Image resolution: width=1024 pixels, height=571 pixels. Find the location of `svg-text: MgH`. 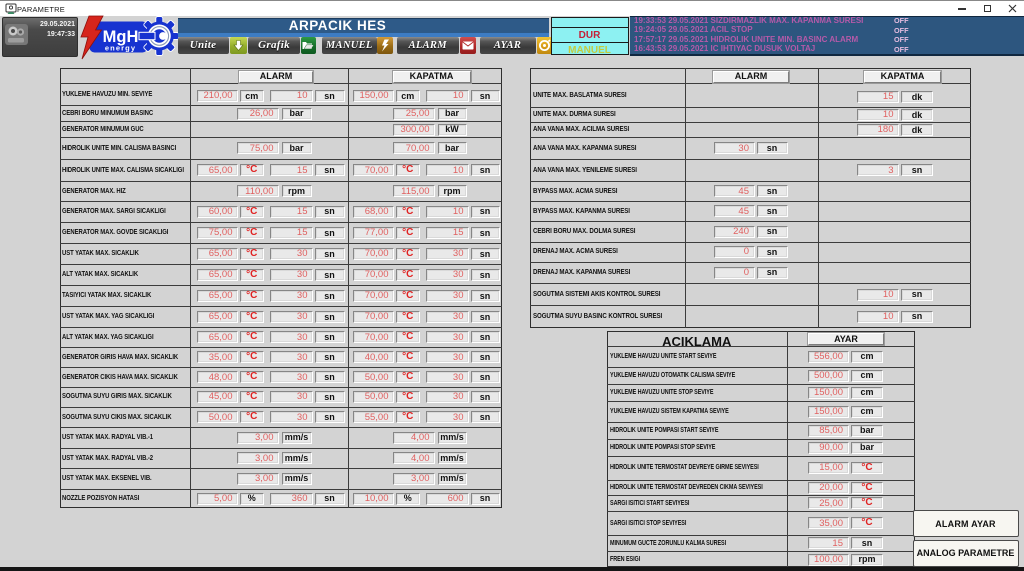

svg-text: MgH is located at coordinates (121, 37).